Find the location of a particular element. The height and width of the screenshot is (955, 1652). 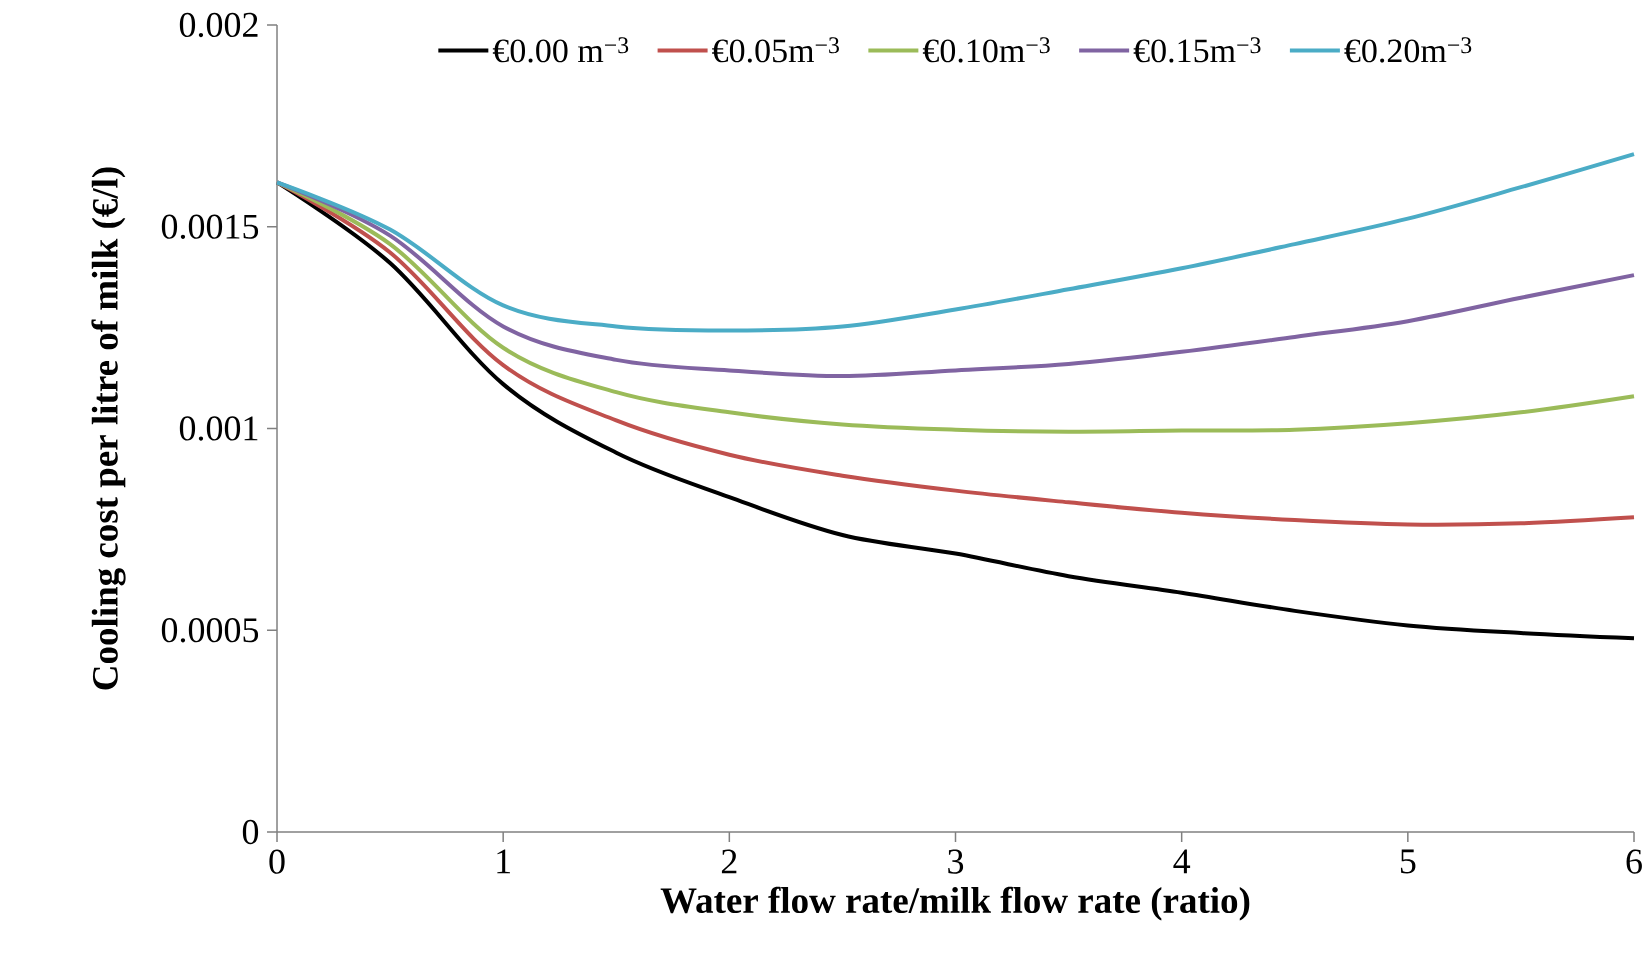

legend-label: €0.00 m$^{−3}$ is located at coordinates (560, 50).